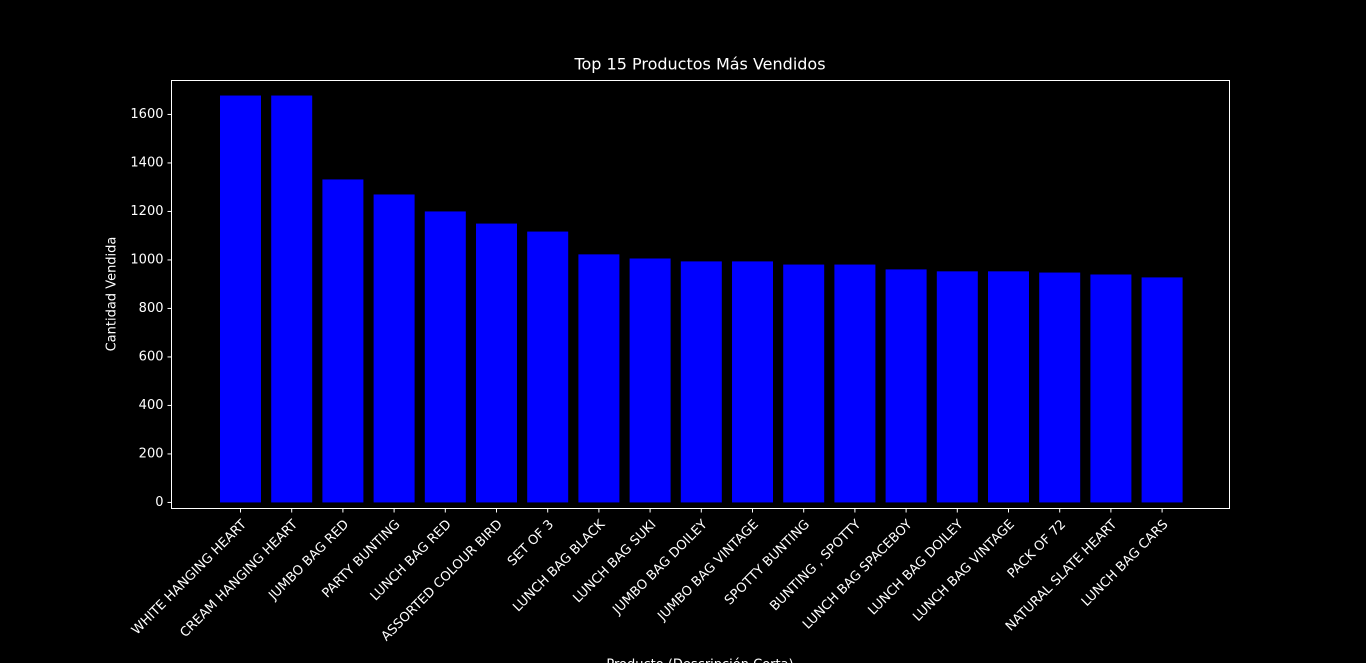  What do you see at coordinates (559, 566) in the screenshot?
I see `x-tick-label: LUNCH BAG BLACK` at bounding box center [559, 566].